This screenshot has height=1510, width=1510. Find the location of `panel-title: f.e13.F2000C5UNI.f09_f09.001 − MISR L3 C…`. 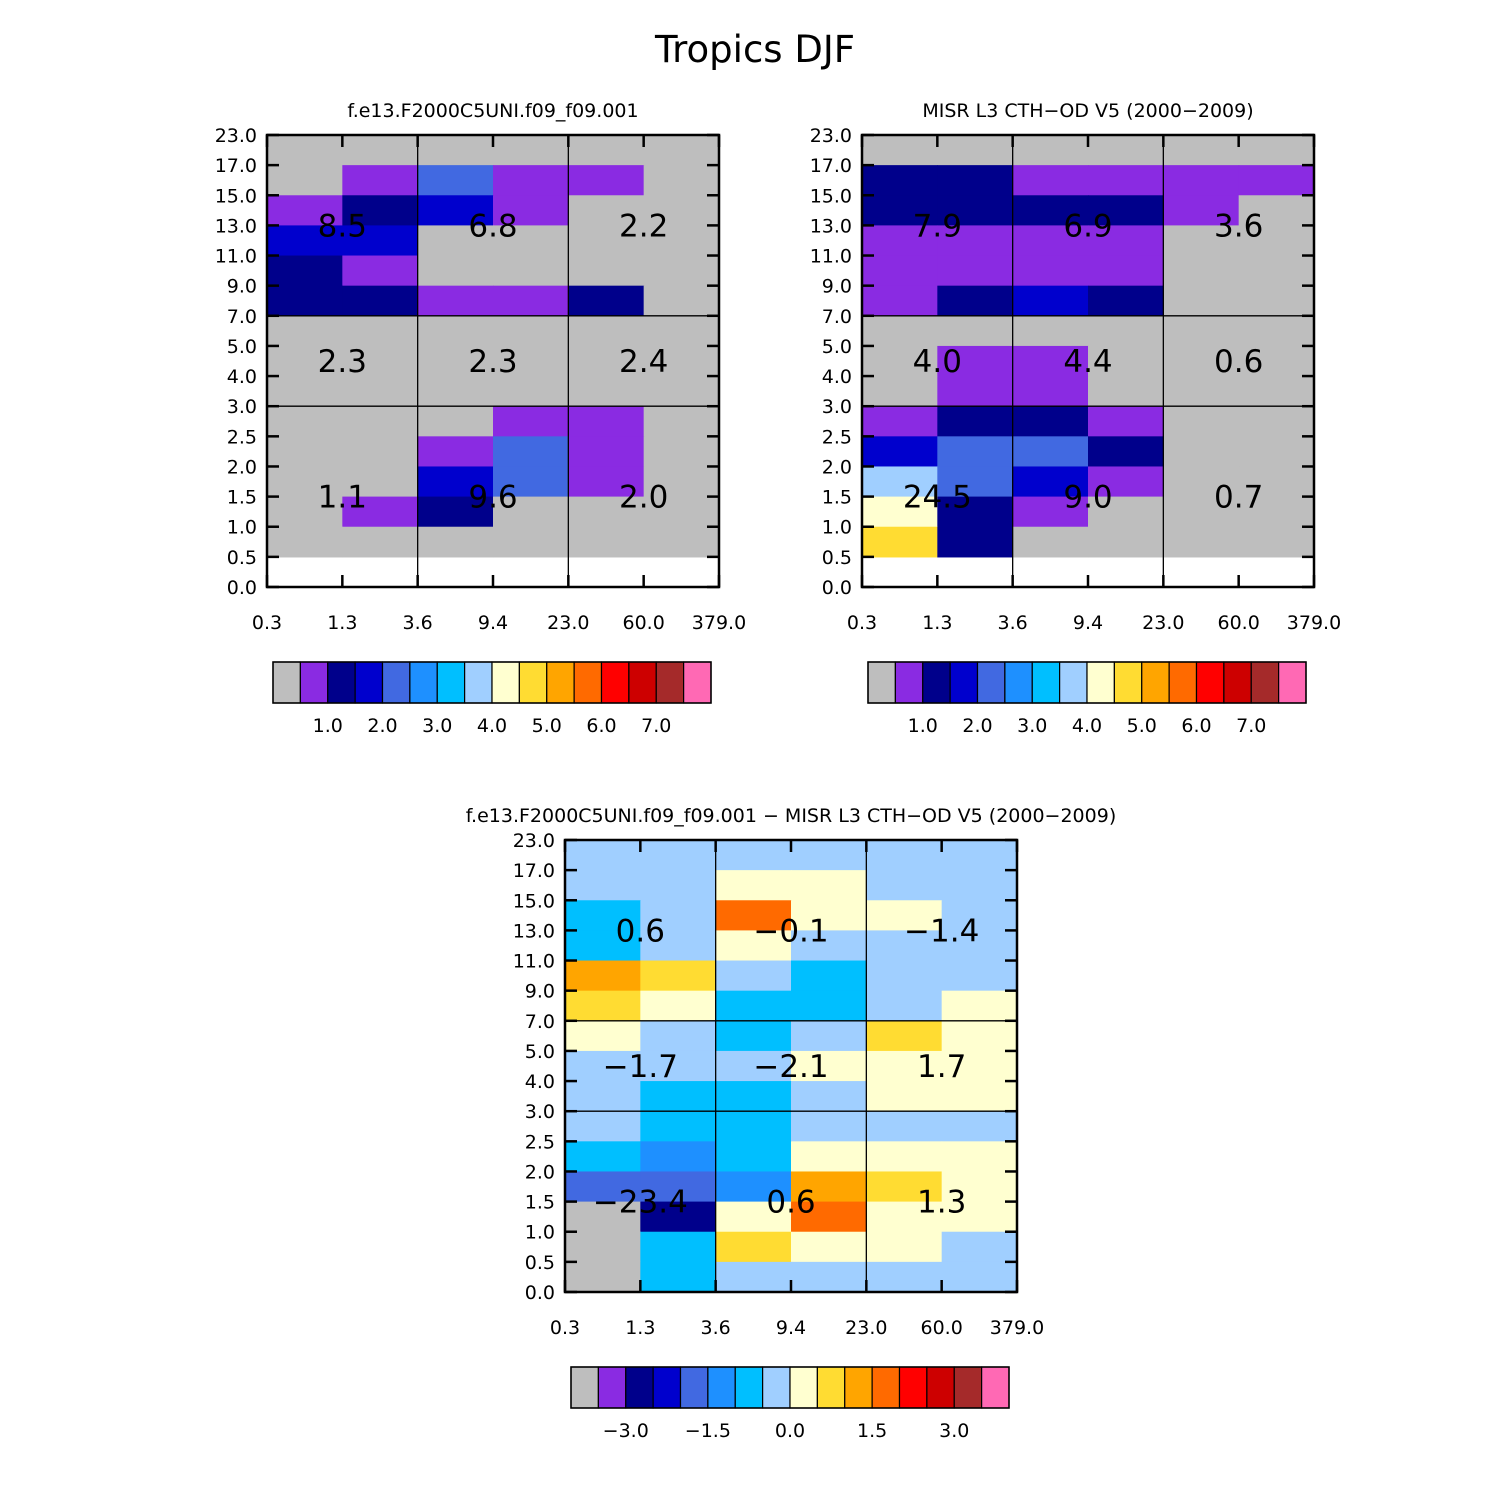

panel-title: f.e13.F2000C5UNI.f09_f09.001 − MISR L3 C… is located at coordinates (791, 816).